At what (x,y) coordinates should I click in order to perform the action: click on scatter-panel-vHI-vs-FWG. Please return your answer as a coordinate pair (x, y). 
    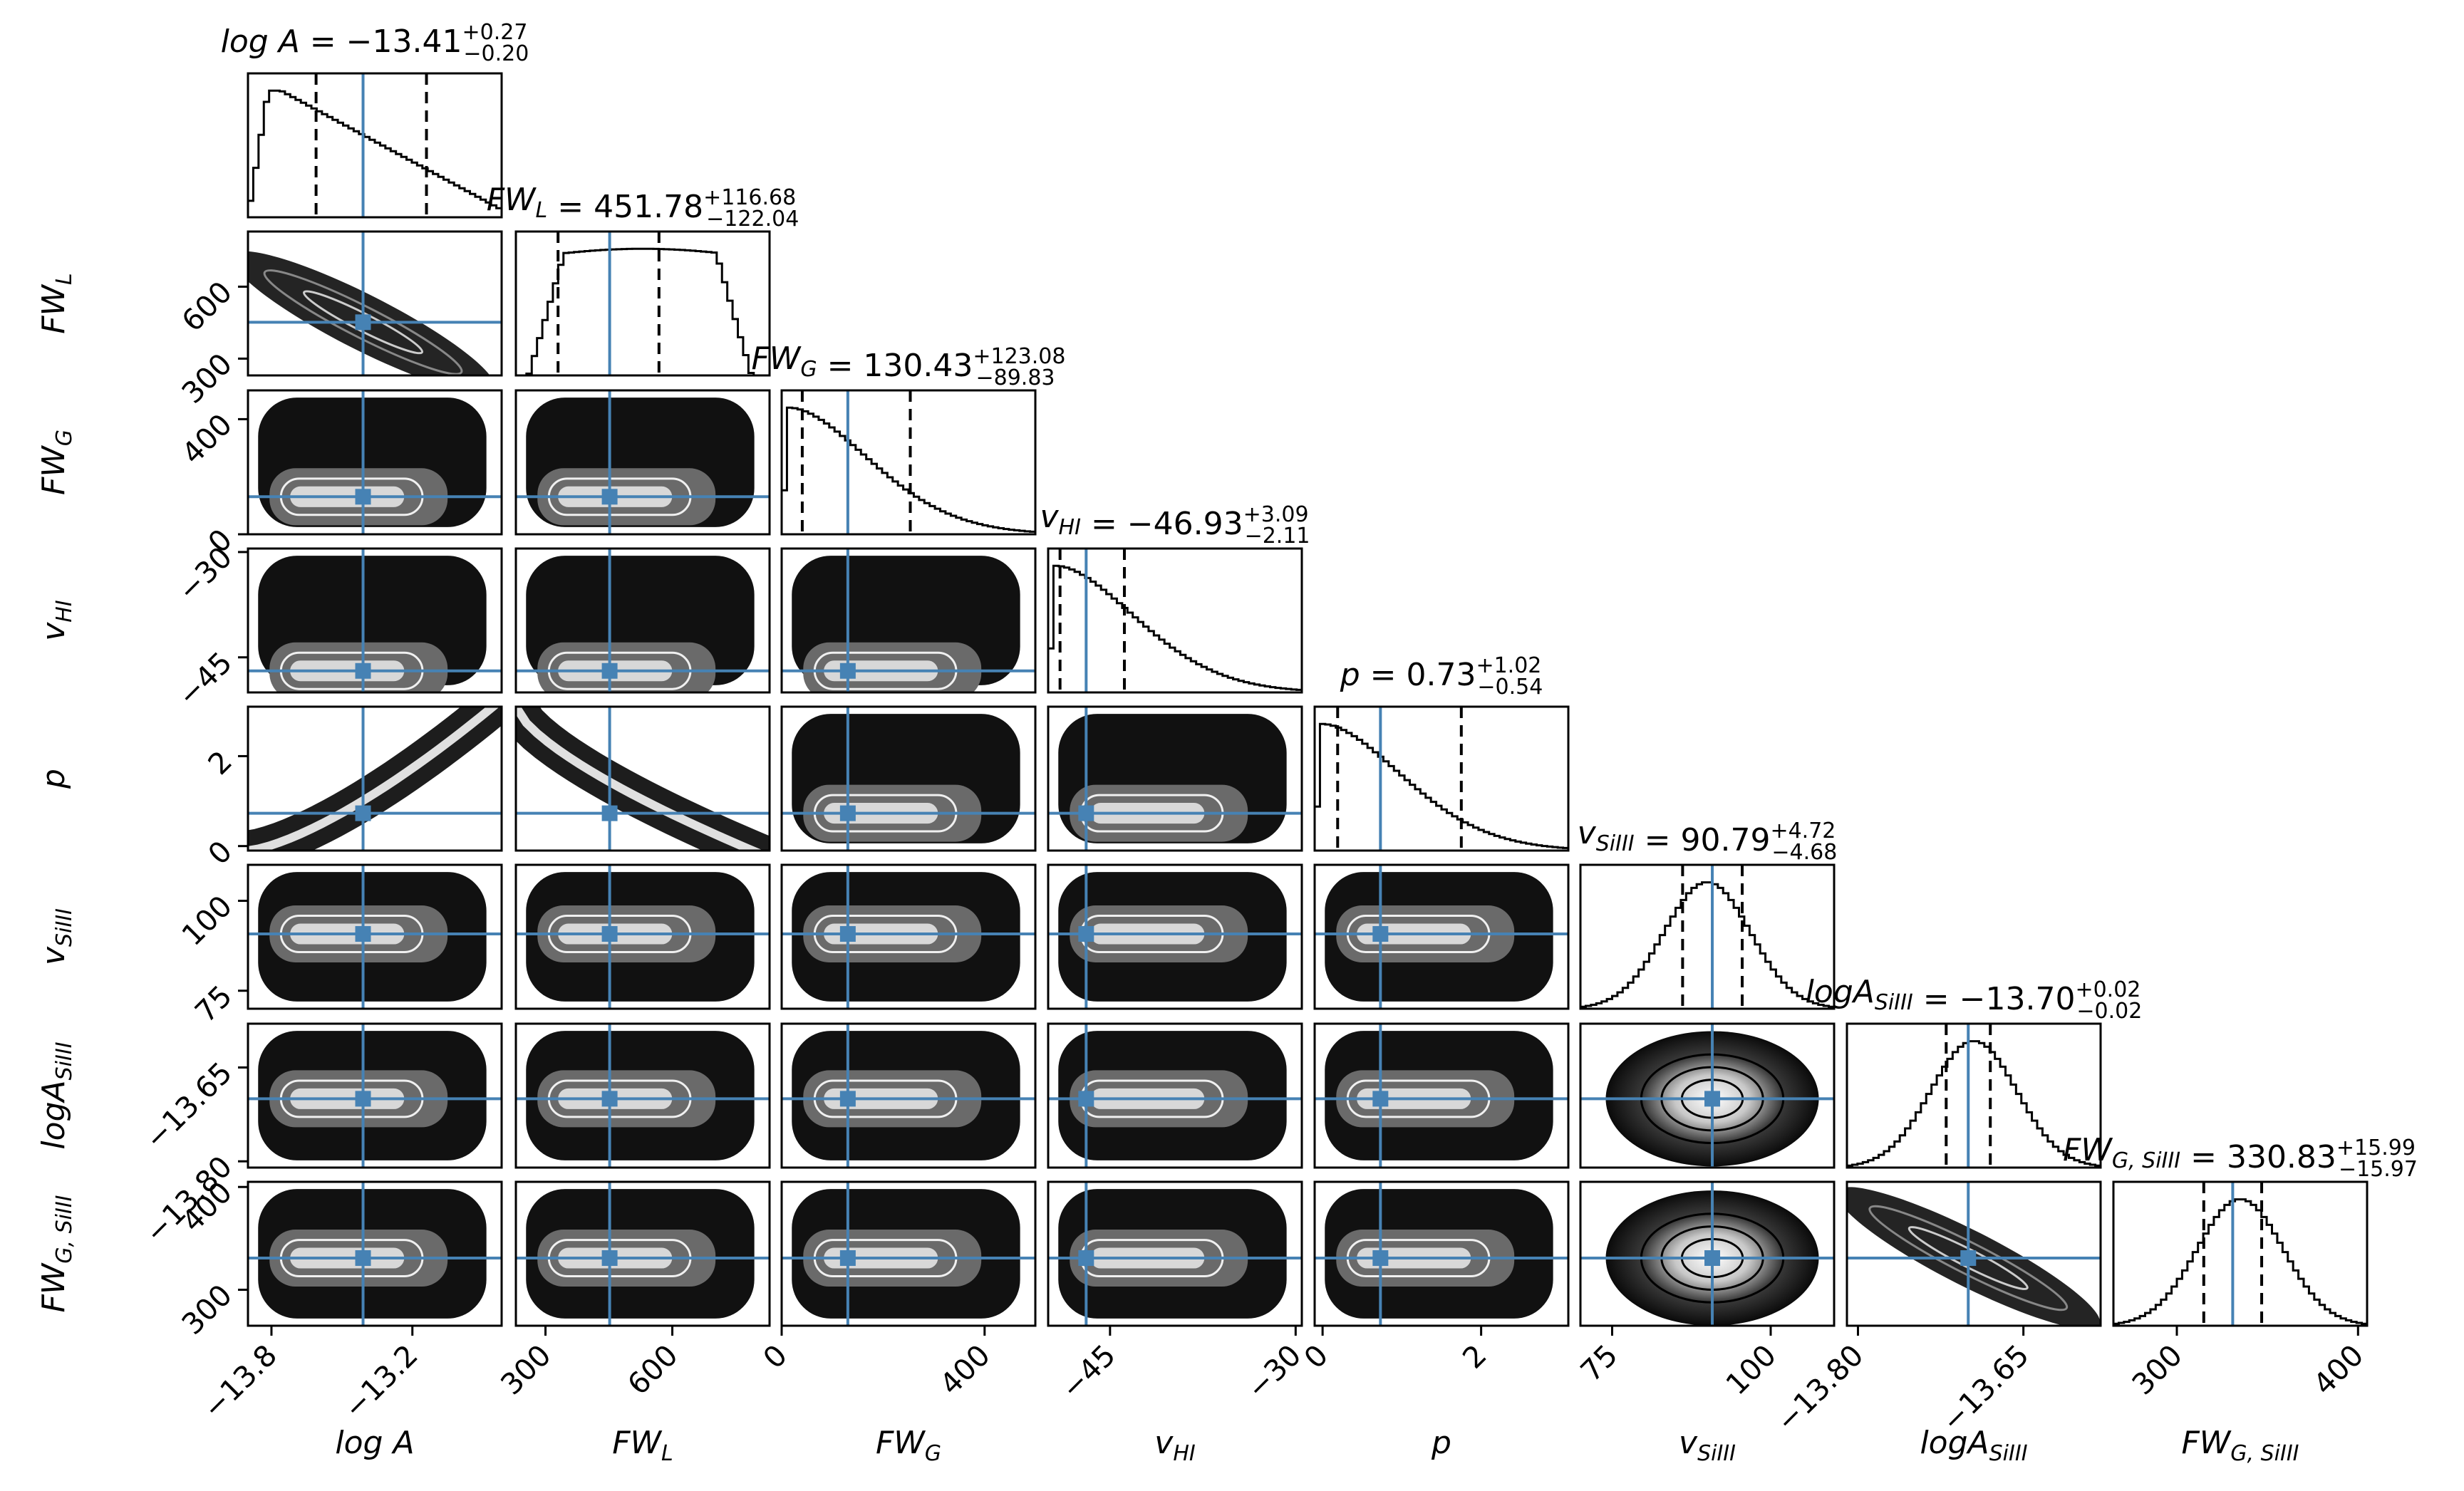
    Looking at the image, I should click on (908, 620).